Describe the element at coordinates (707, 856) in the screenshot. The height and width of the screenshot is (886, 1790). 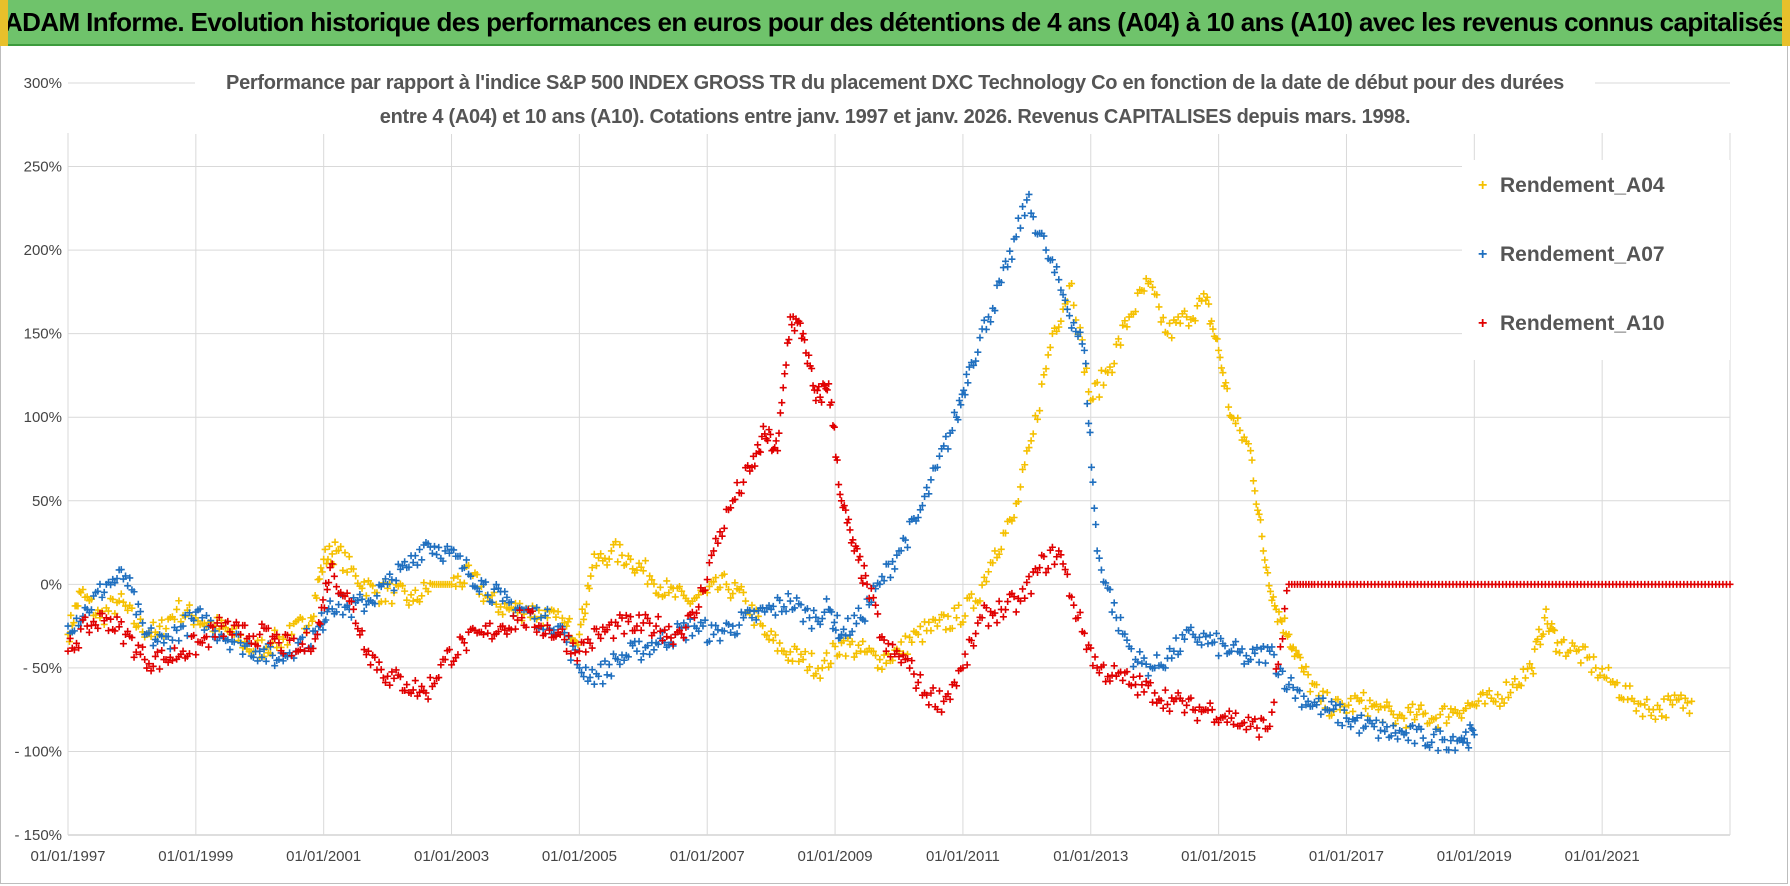
I see `x-tick-label: 01/01/2007` at that location.